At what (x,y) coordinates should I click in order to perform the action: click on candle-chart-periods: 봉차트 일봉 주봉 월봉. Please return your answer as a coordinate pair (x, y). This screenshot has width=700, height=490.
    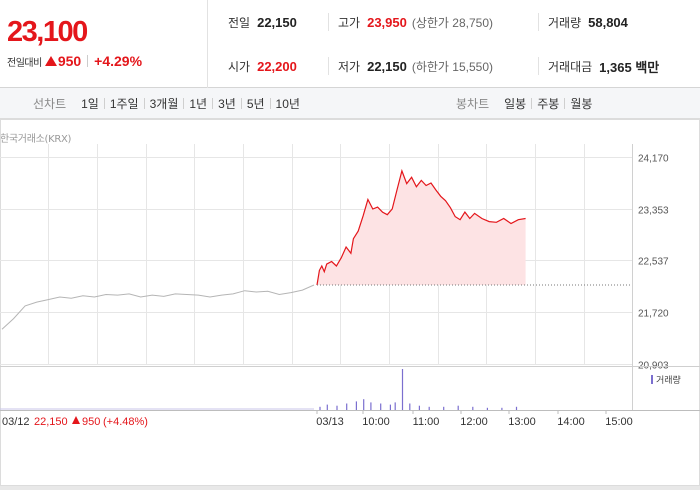
    Looking at the image, I should click on (526, 103).